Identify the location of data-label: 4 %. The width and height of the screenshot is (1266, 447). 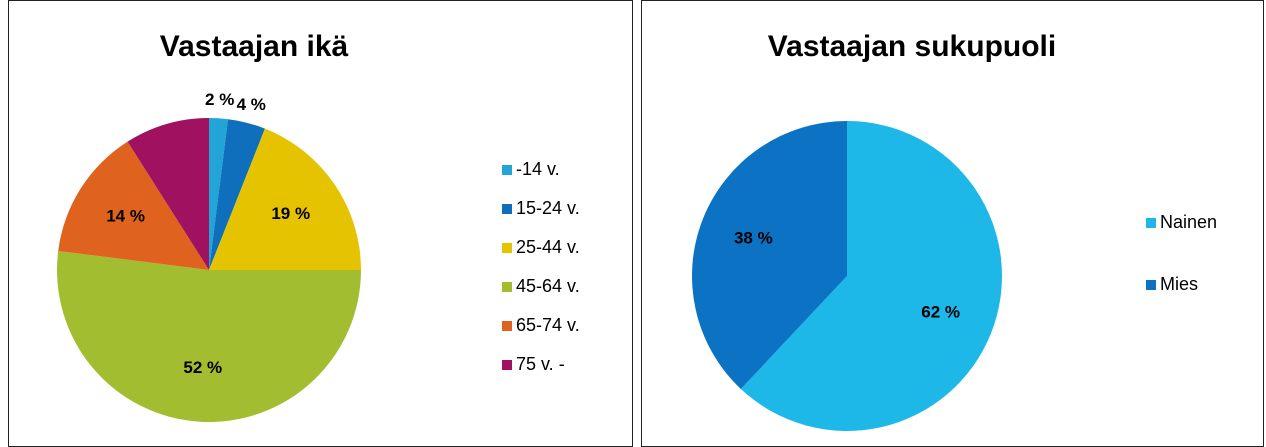
(251, 104).